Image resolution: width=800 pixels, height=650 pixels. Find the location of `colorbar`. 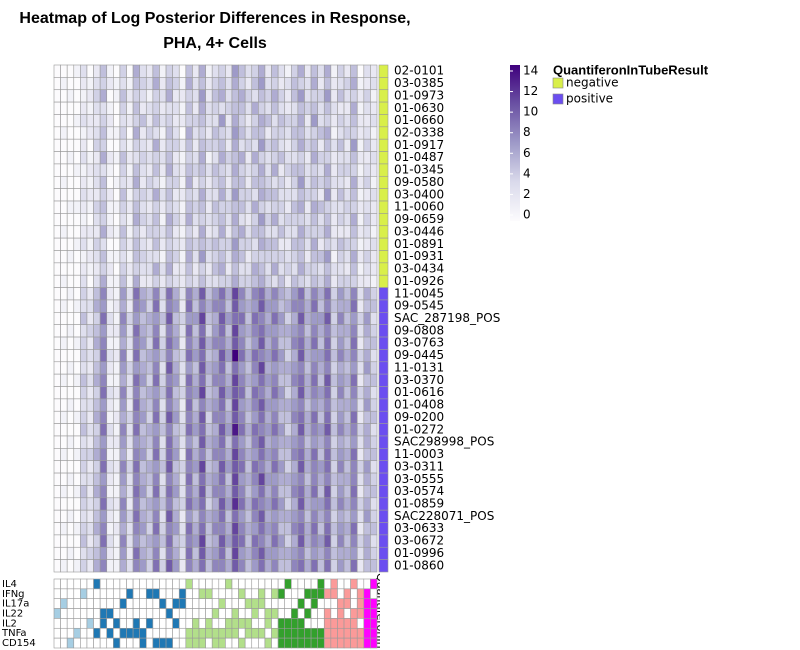

colorbar is located at coordinates (515, 143).